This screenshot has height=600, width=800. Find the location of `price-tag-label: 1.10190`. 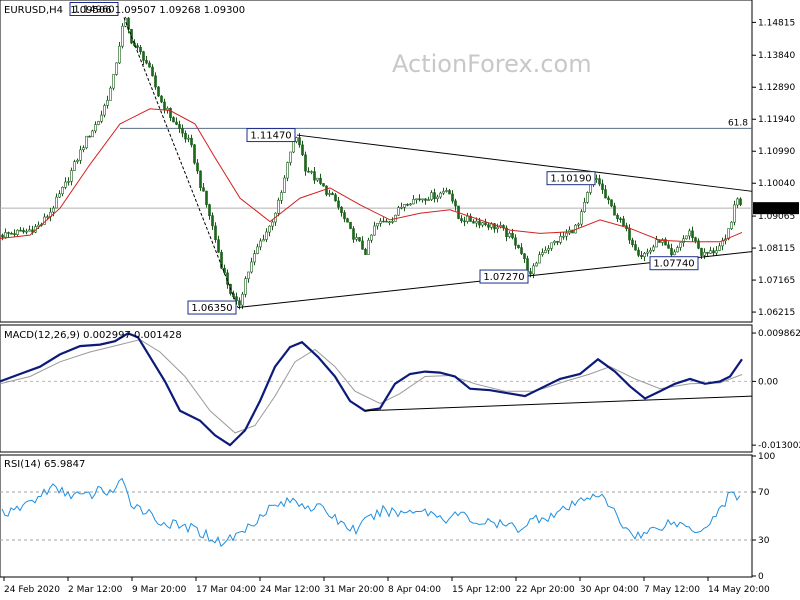

price-tag-label: 1.10190 is located at coordinates (570, 179).